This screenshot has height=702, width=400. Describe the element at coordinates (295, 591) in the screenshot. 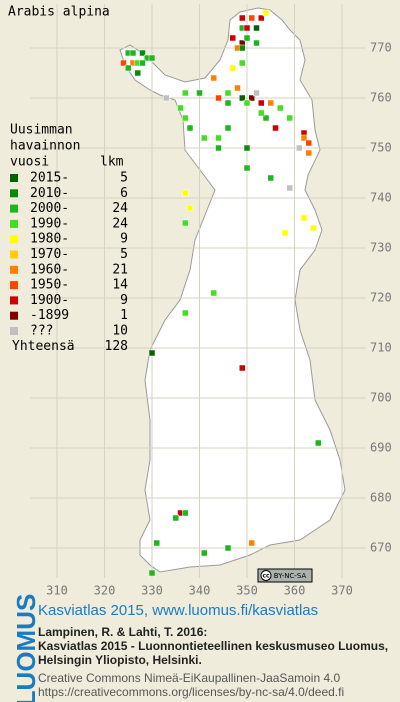

I see `x-tick-label: 360` at that location.